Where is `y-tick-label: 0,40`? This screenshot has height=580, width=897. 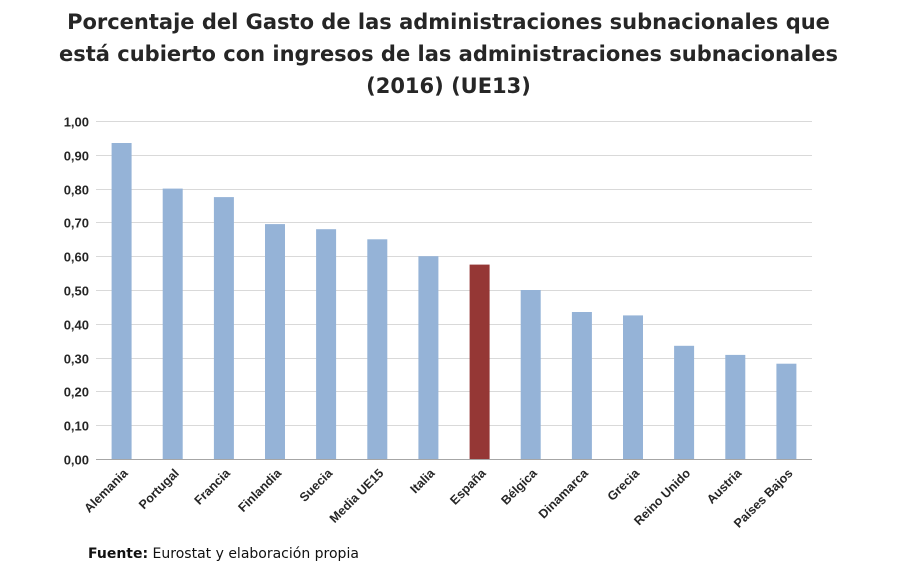 y-tick-label: 0,40 is located at coordinates (76, 325).